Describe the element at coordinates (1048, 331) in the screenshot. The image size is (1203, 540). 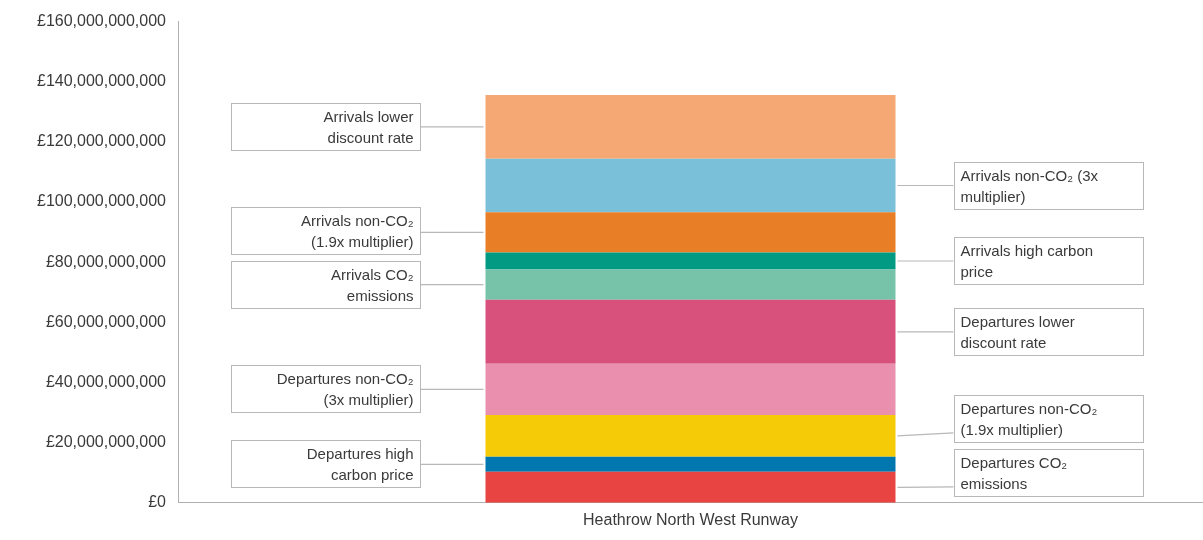
I see `callout-box: Departures lower discount rate` at that location.